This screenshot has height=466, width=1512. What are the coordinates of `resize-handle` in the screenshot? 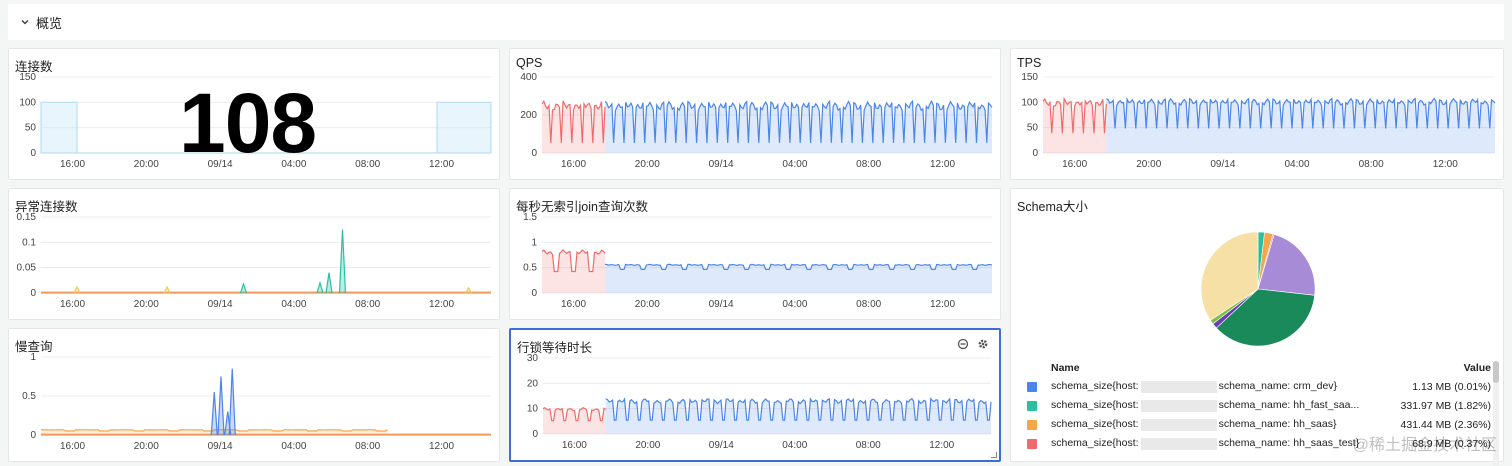 It's located at (994, 455).